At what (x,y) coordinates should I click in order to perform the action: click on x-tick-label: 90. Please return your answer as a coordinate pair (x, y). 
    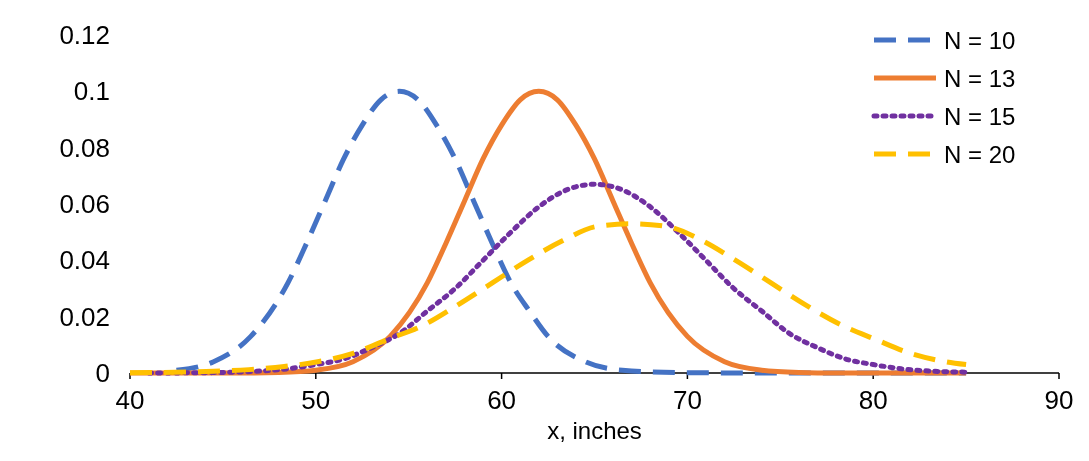
    Looking at the image, I should click on (1059, 400).